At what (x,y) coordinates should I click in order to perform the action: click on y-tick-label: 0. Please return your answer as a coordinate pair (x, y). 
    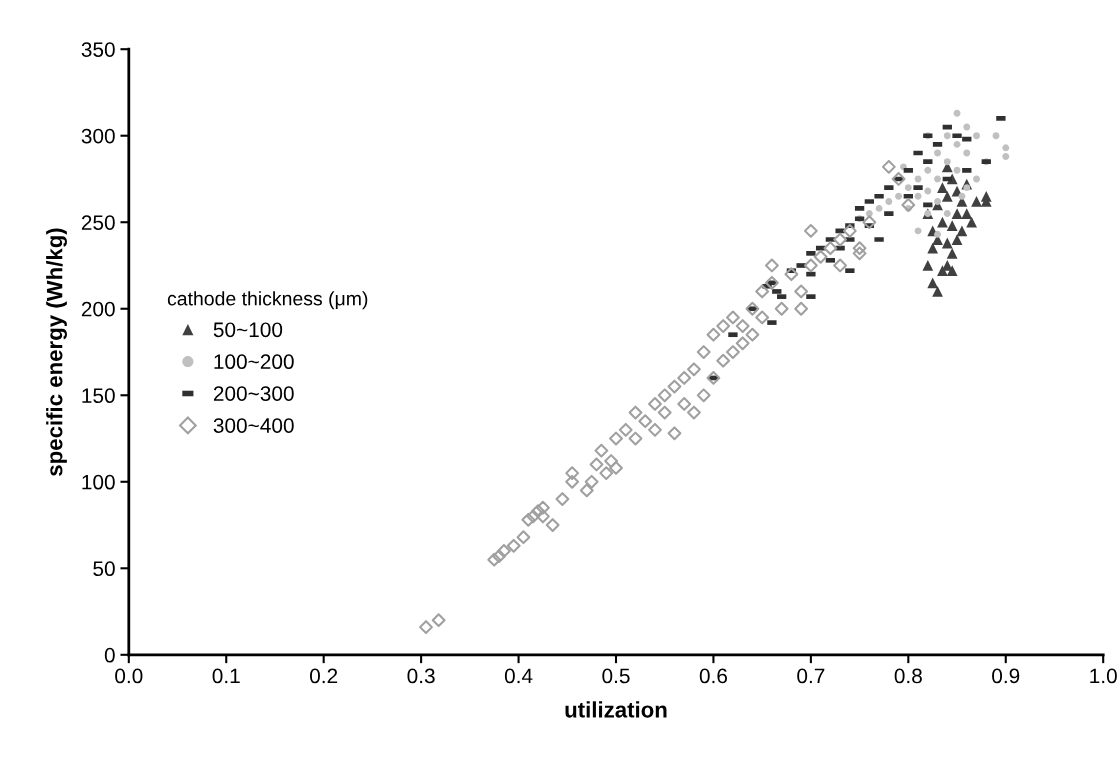
    Looking at the image, I should click on (109, 655).